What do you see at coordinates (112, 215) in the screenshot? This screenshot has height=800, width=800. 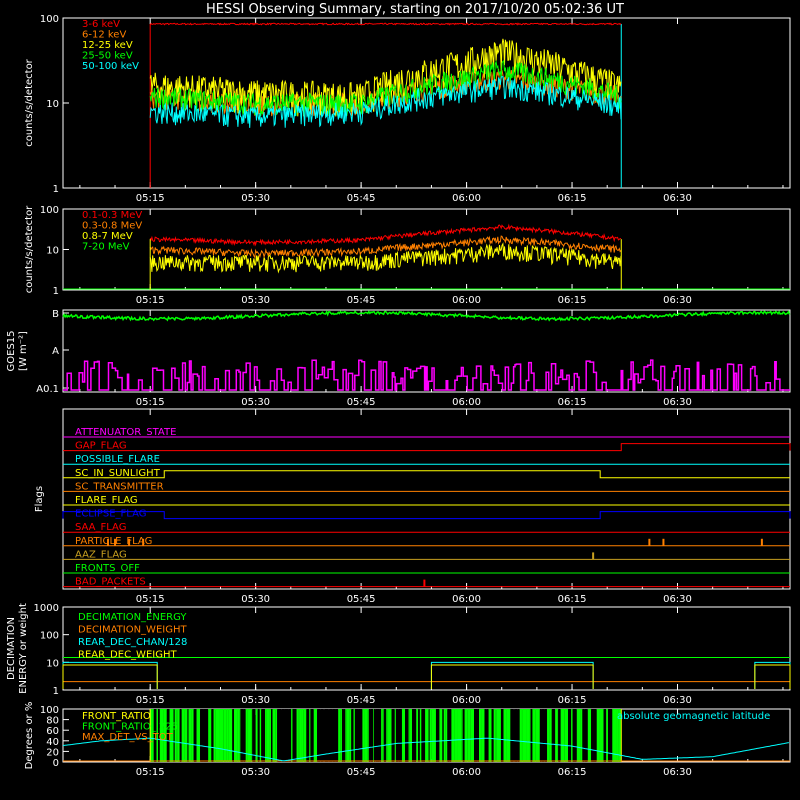 I see `legend-entry: 0.1-0.3 MeV` at bounding box center [112, 215].